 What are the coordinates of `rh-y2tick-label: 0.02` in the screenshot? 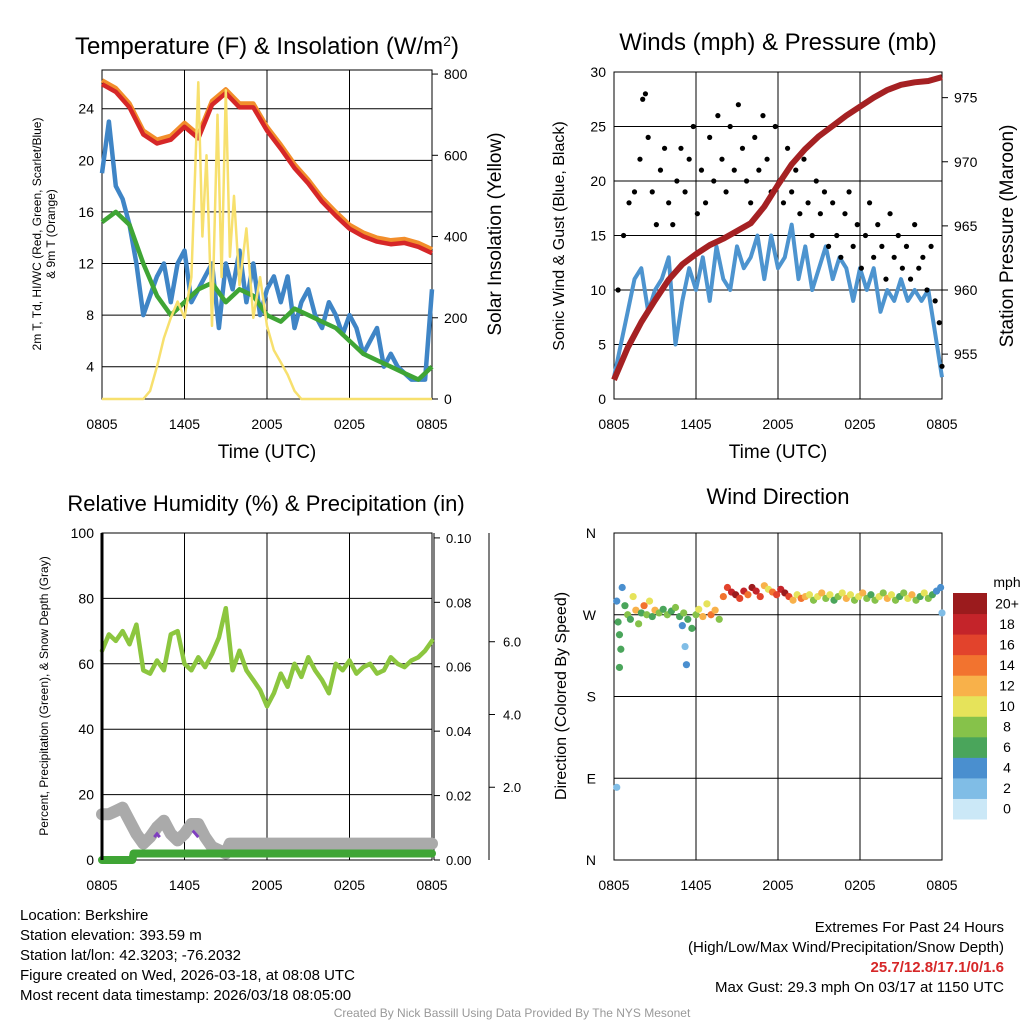 It's located at (458, 796).